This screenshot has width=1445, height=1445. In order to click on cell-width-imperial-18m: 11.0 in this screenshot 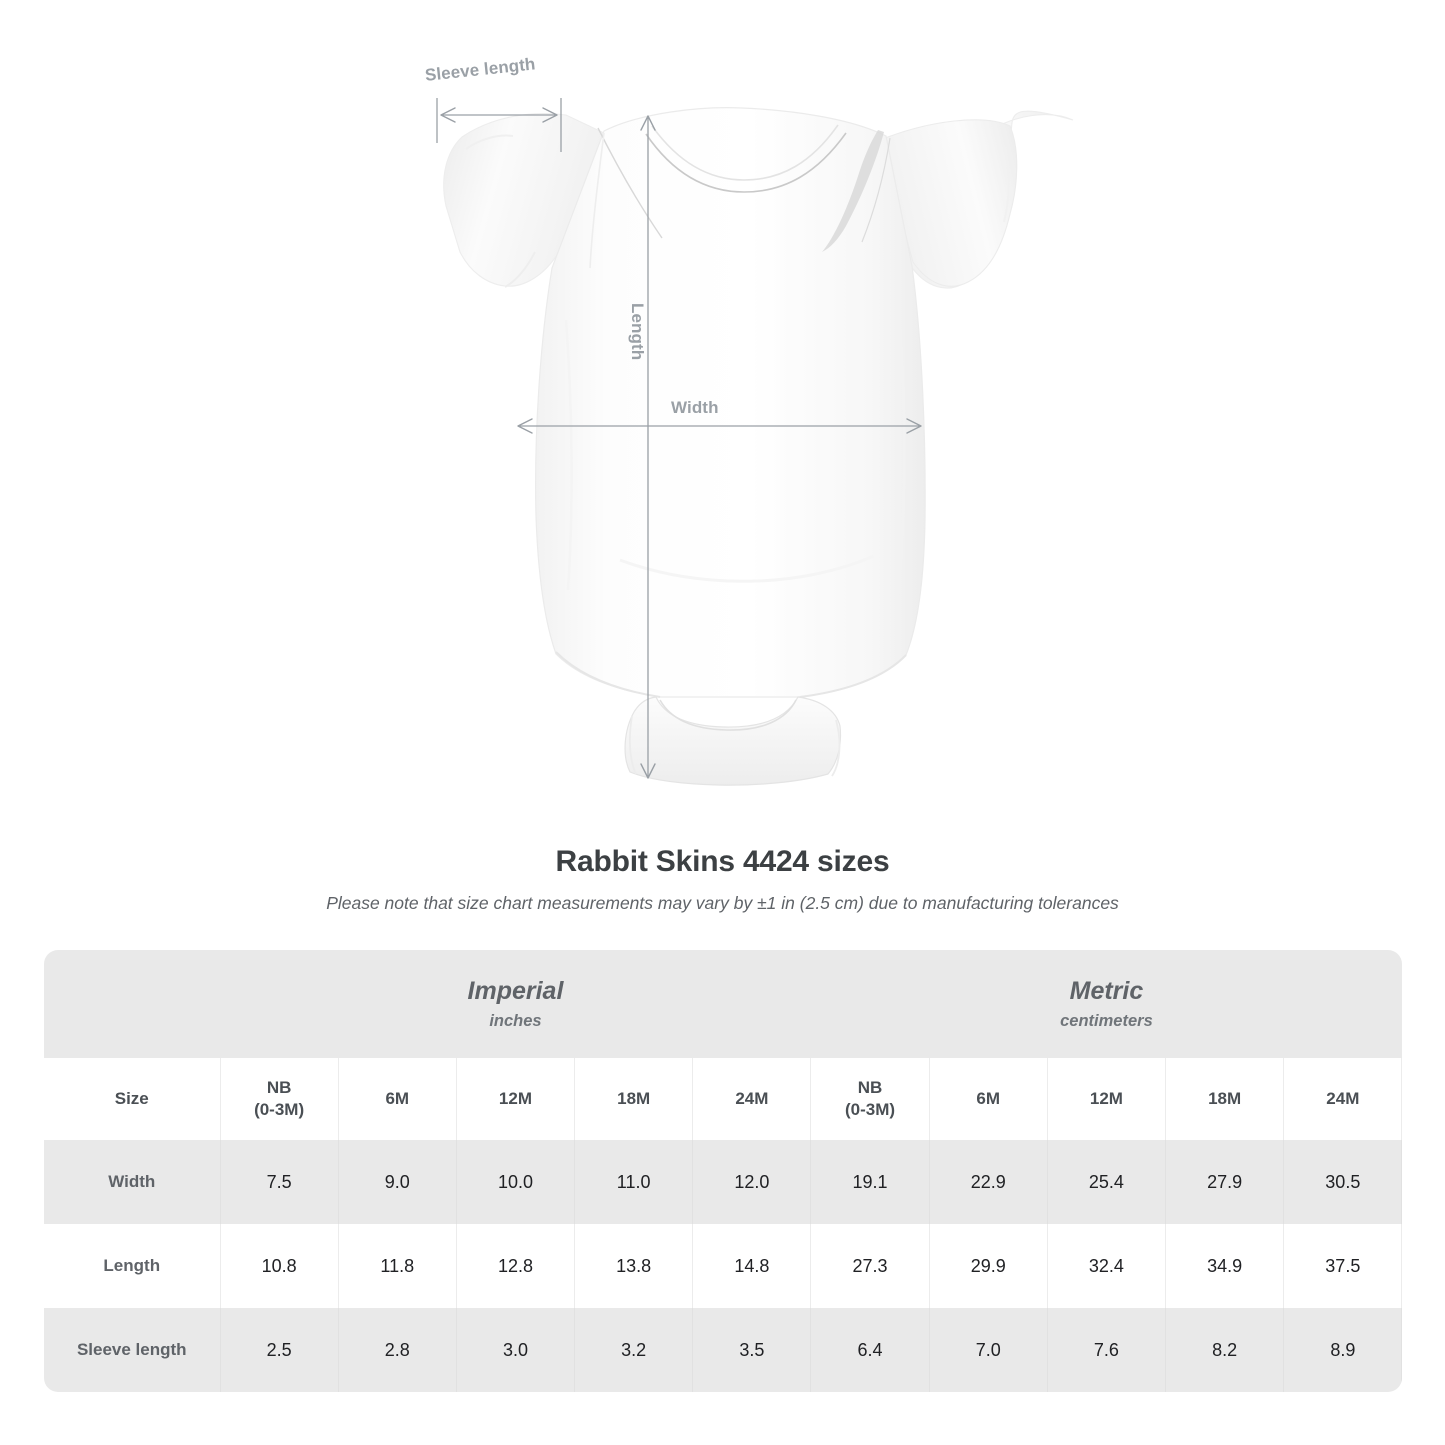, I will do `click(634, 1182)`.